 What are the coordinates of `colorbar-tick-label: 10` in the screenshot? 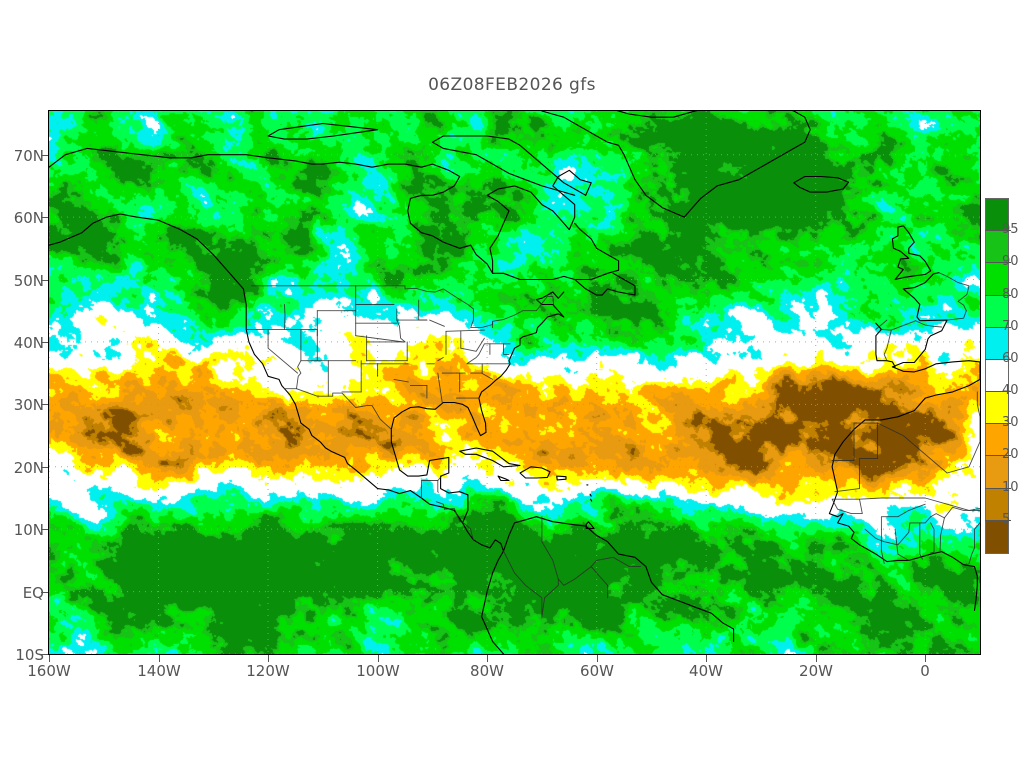 It's located at (1010, 487).